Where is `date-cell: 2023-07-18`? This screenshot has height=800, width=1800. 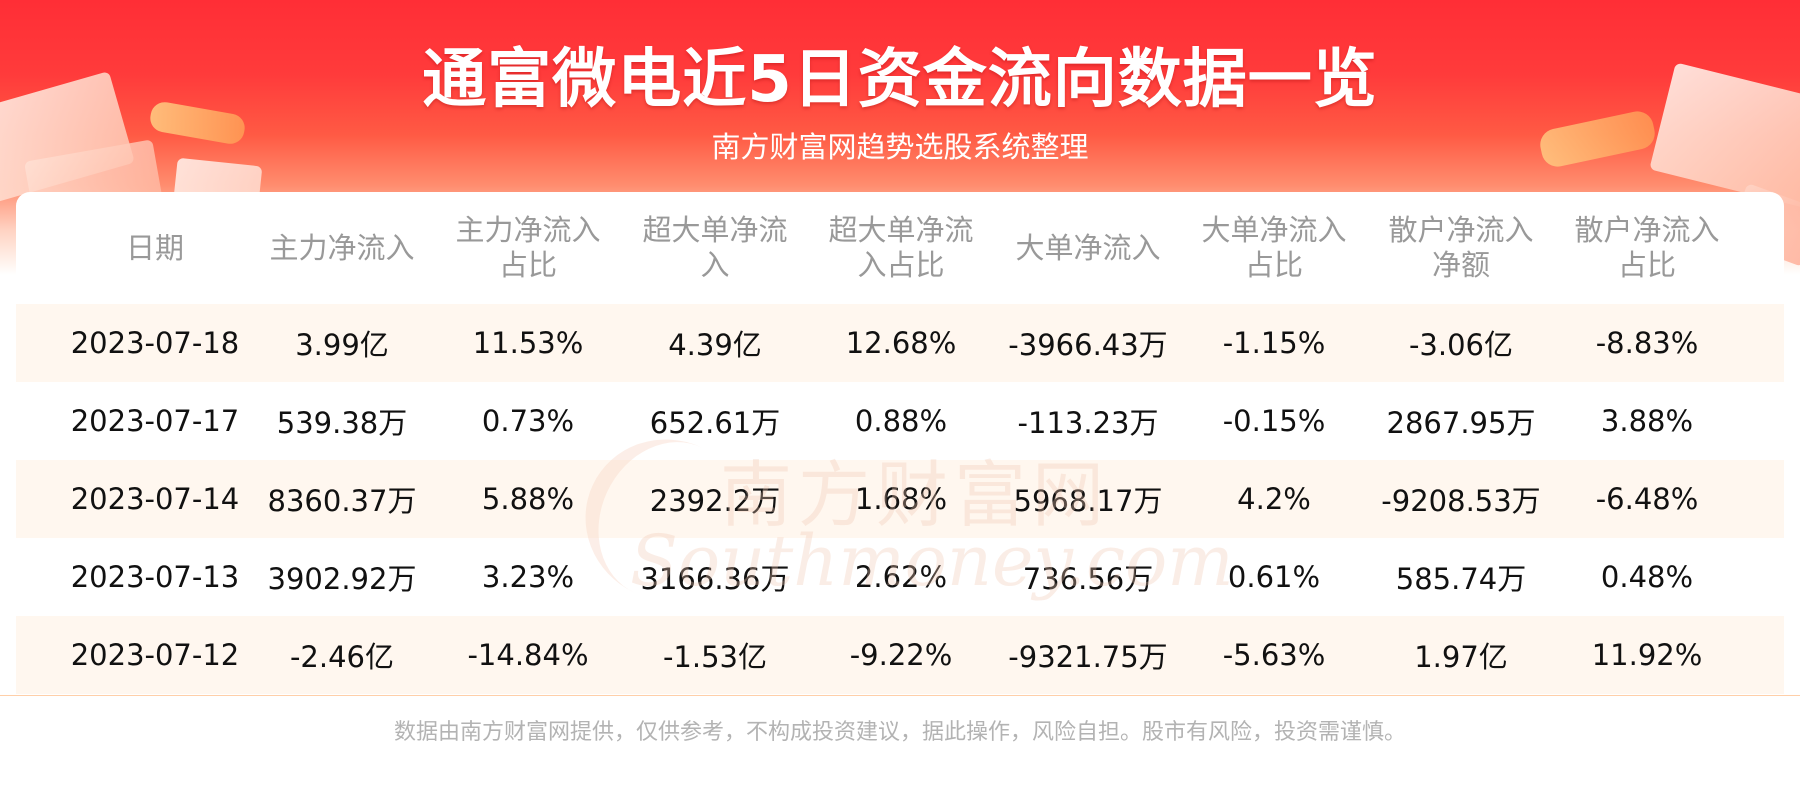 date-cell: 2023-07-18 is located at coordinates (155, 343).